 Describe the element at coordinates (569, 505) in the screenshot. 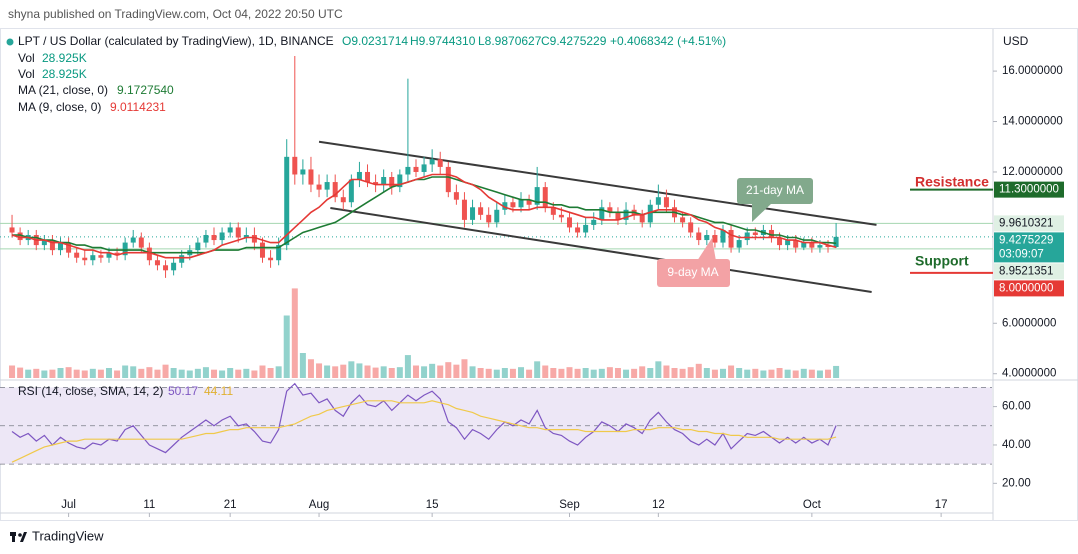

I see `x-tick-label: Sep` at that location.